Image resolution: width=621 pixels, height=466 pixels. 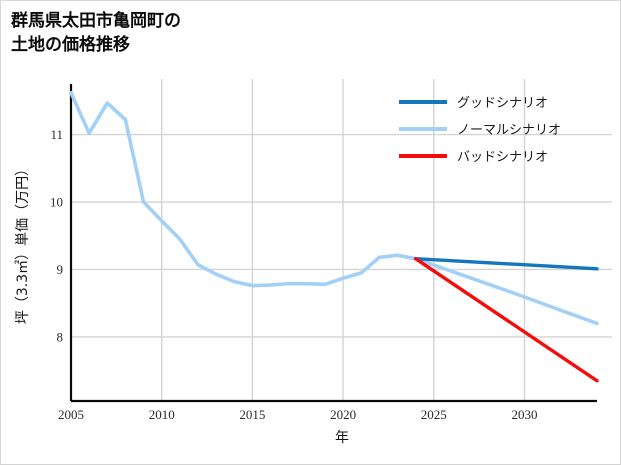 I want to click on x-axis-tick-labels: 2005 2010 2015 2020 2025 2030, so click(x=297, y=414).